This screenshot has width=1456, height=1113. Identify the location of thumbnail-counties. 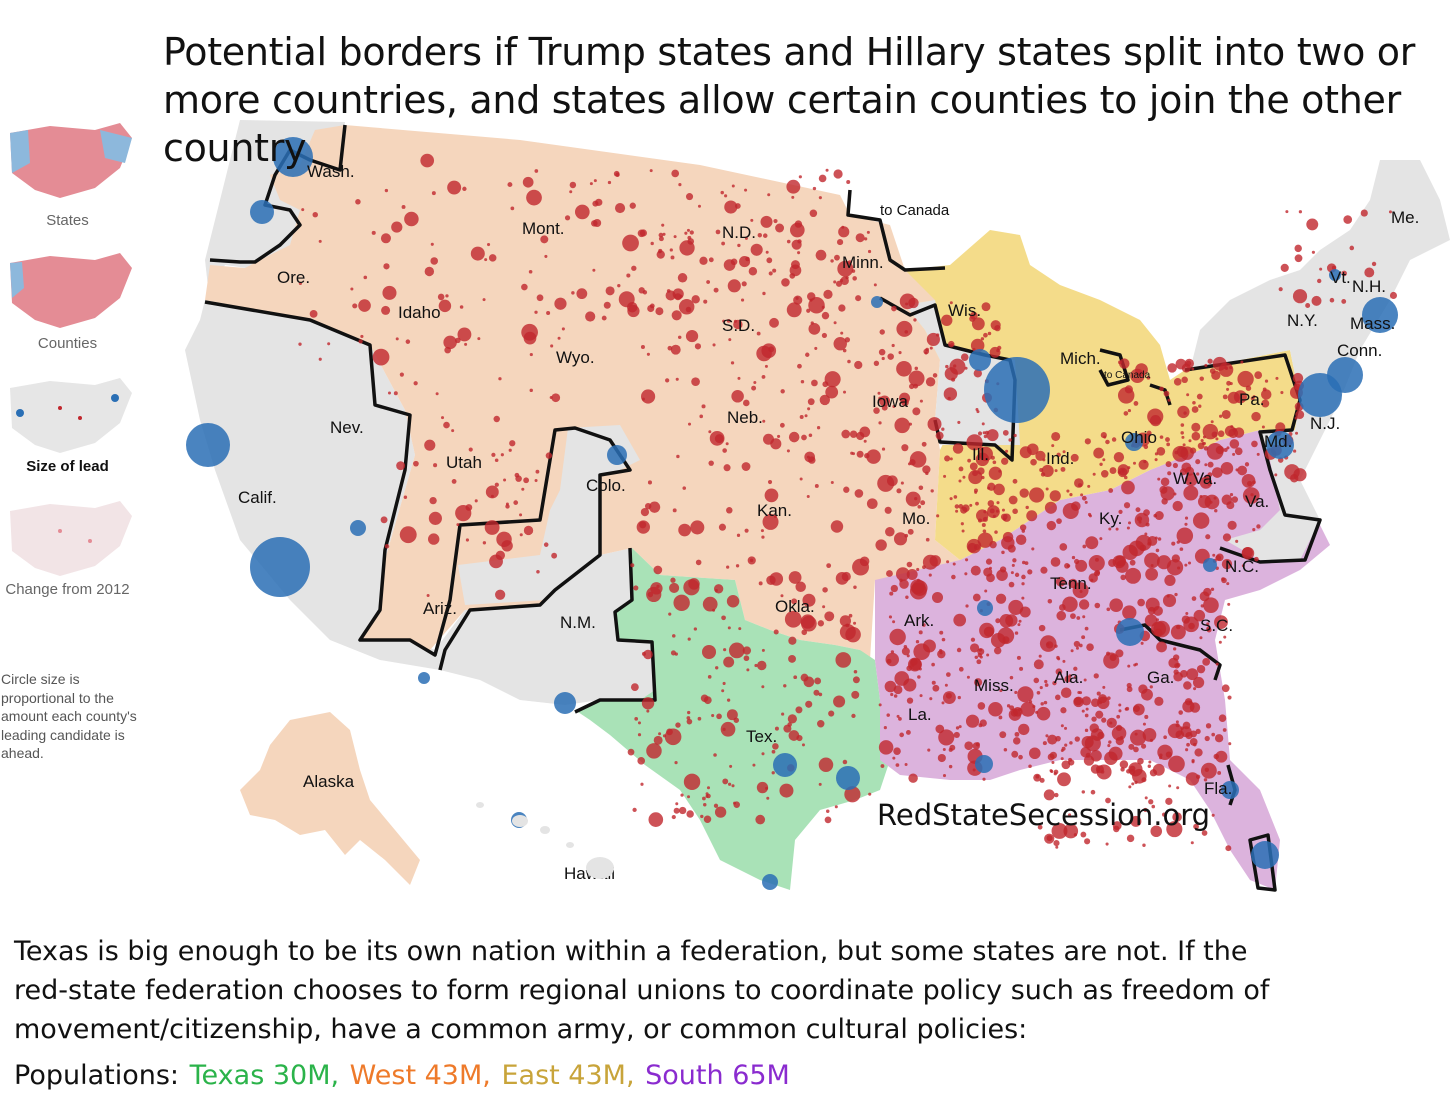
(71, 290).